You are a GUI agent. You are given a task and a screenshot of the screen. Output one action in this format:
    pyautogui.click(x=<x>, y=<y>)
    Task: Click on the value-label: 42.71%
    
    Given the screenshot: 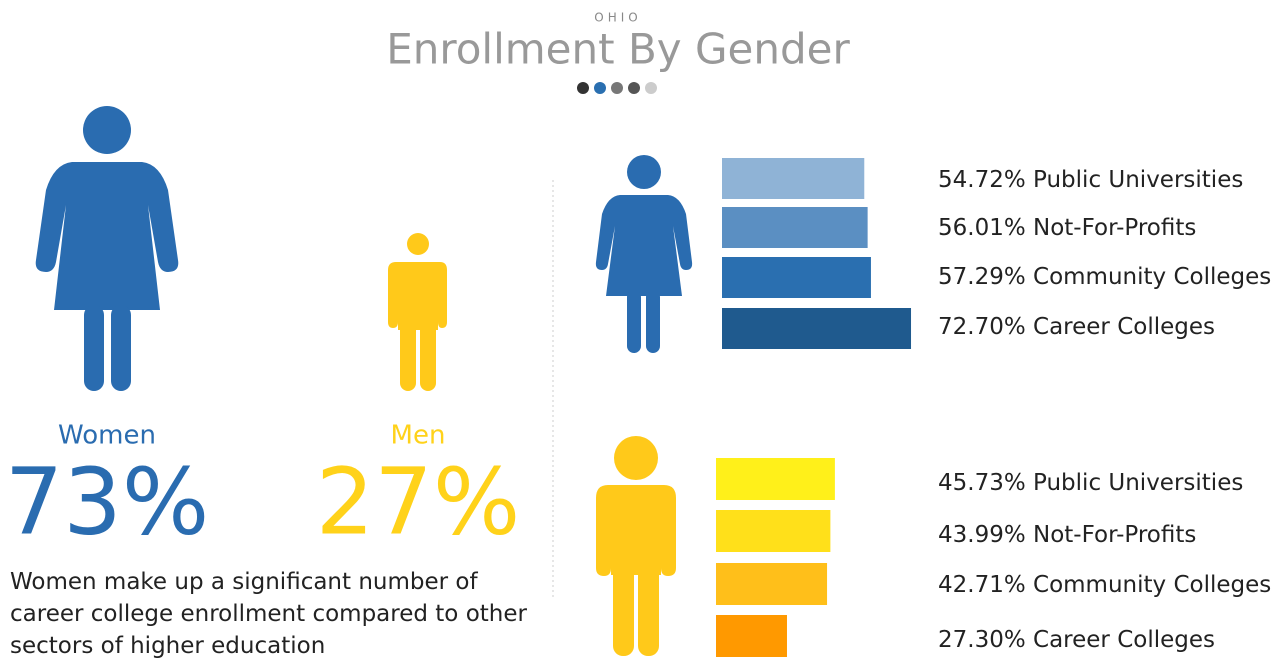 What is the action you would take?
    pyautogui.click(x=982, y=585)
    